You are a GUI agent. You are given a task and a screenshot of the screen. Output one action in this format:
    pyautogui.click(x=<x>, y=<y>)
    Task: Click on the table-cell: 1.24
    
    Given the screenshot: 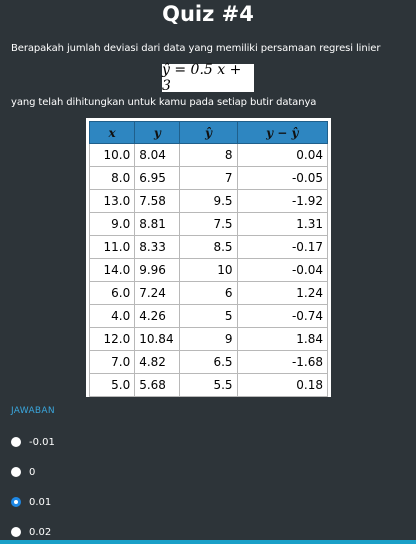 What is the action you would take?
    pyautogui.click(x=282, y=293)
    